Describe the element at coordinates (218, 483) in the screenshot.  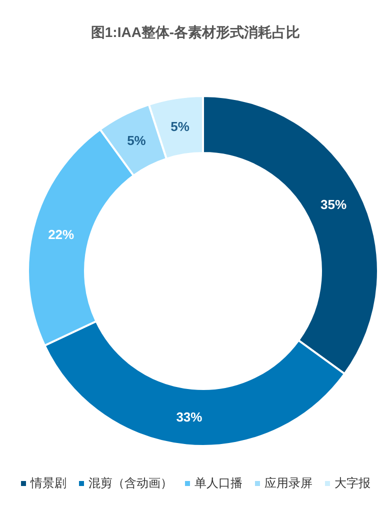
I see `legend-label: 单人口播` at that location.